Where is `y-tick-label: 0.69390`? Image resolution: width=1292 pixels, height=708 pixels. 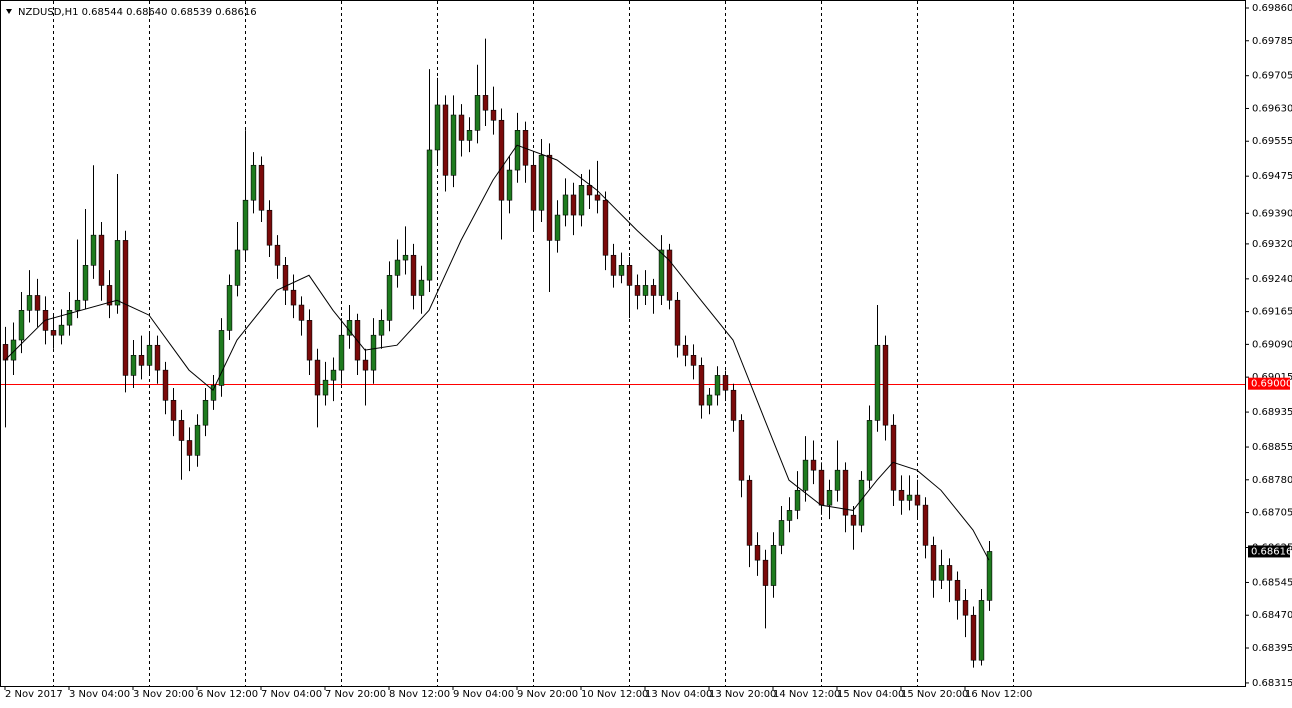
y-tick-label: 0.69390 is located at coordinates (1272, 213).